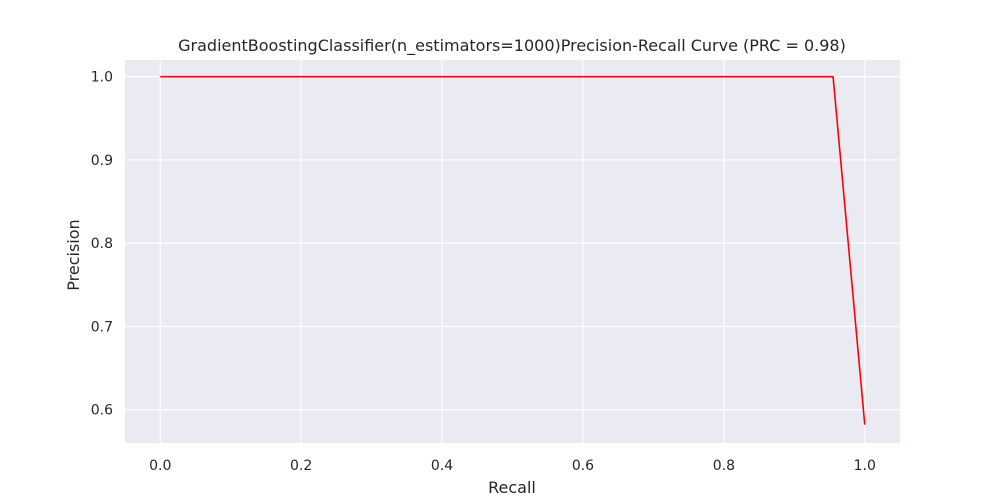 Image resolution: width=1000 pixels, height=500 pixels. I want to click on x-tick-label: 0.4, so click(442, 466).